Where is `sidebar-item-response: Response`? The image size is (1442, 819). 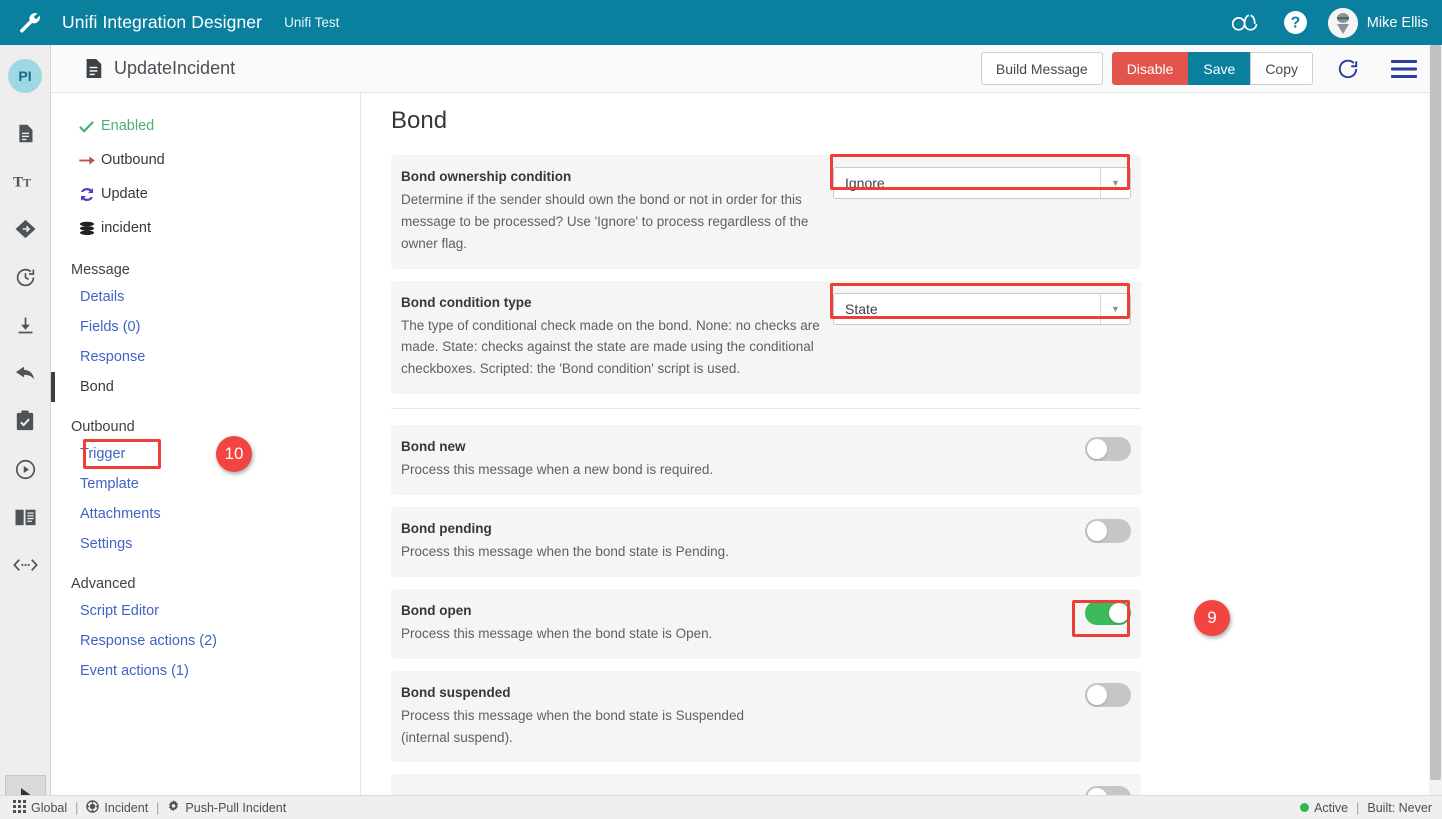
sidebar-item-response: Response is located at coordinates (113, 357).